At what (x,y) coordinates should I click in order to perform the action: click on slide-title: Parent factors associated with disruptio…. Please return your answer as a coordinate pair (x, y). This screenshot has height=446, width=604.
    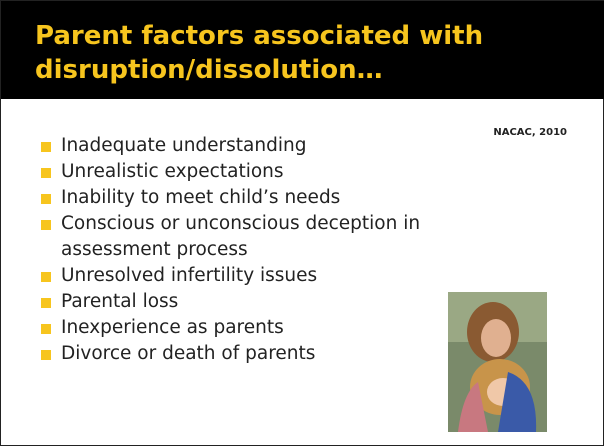
    Looking at the image, I should click on (259, 53).